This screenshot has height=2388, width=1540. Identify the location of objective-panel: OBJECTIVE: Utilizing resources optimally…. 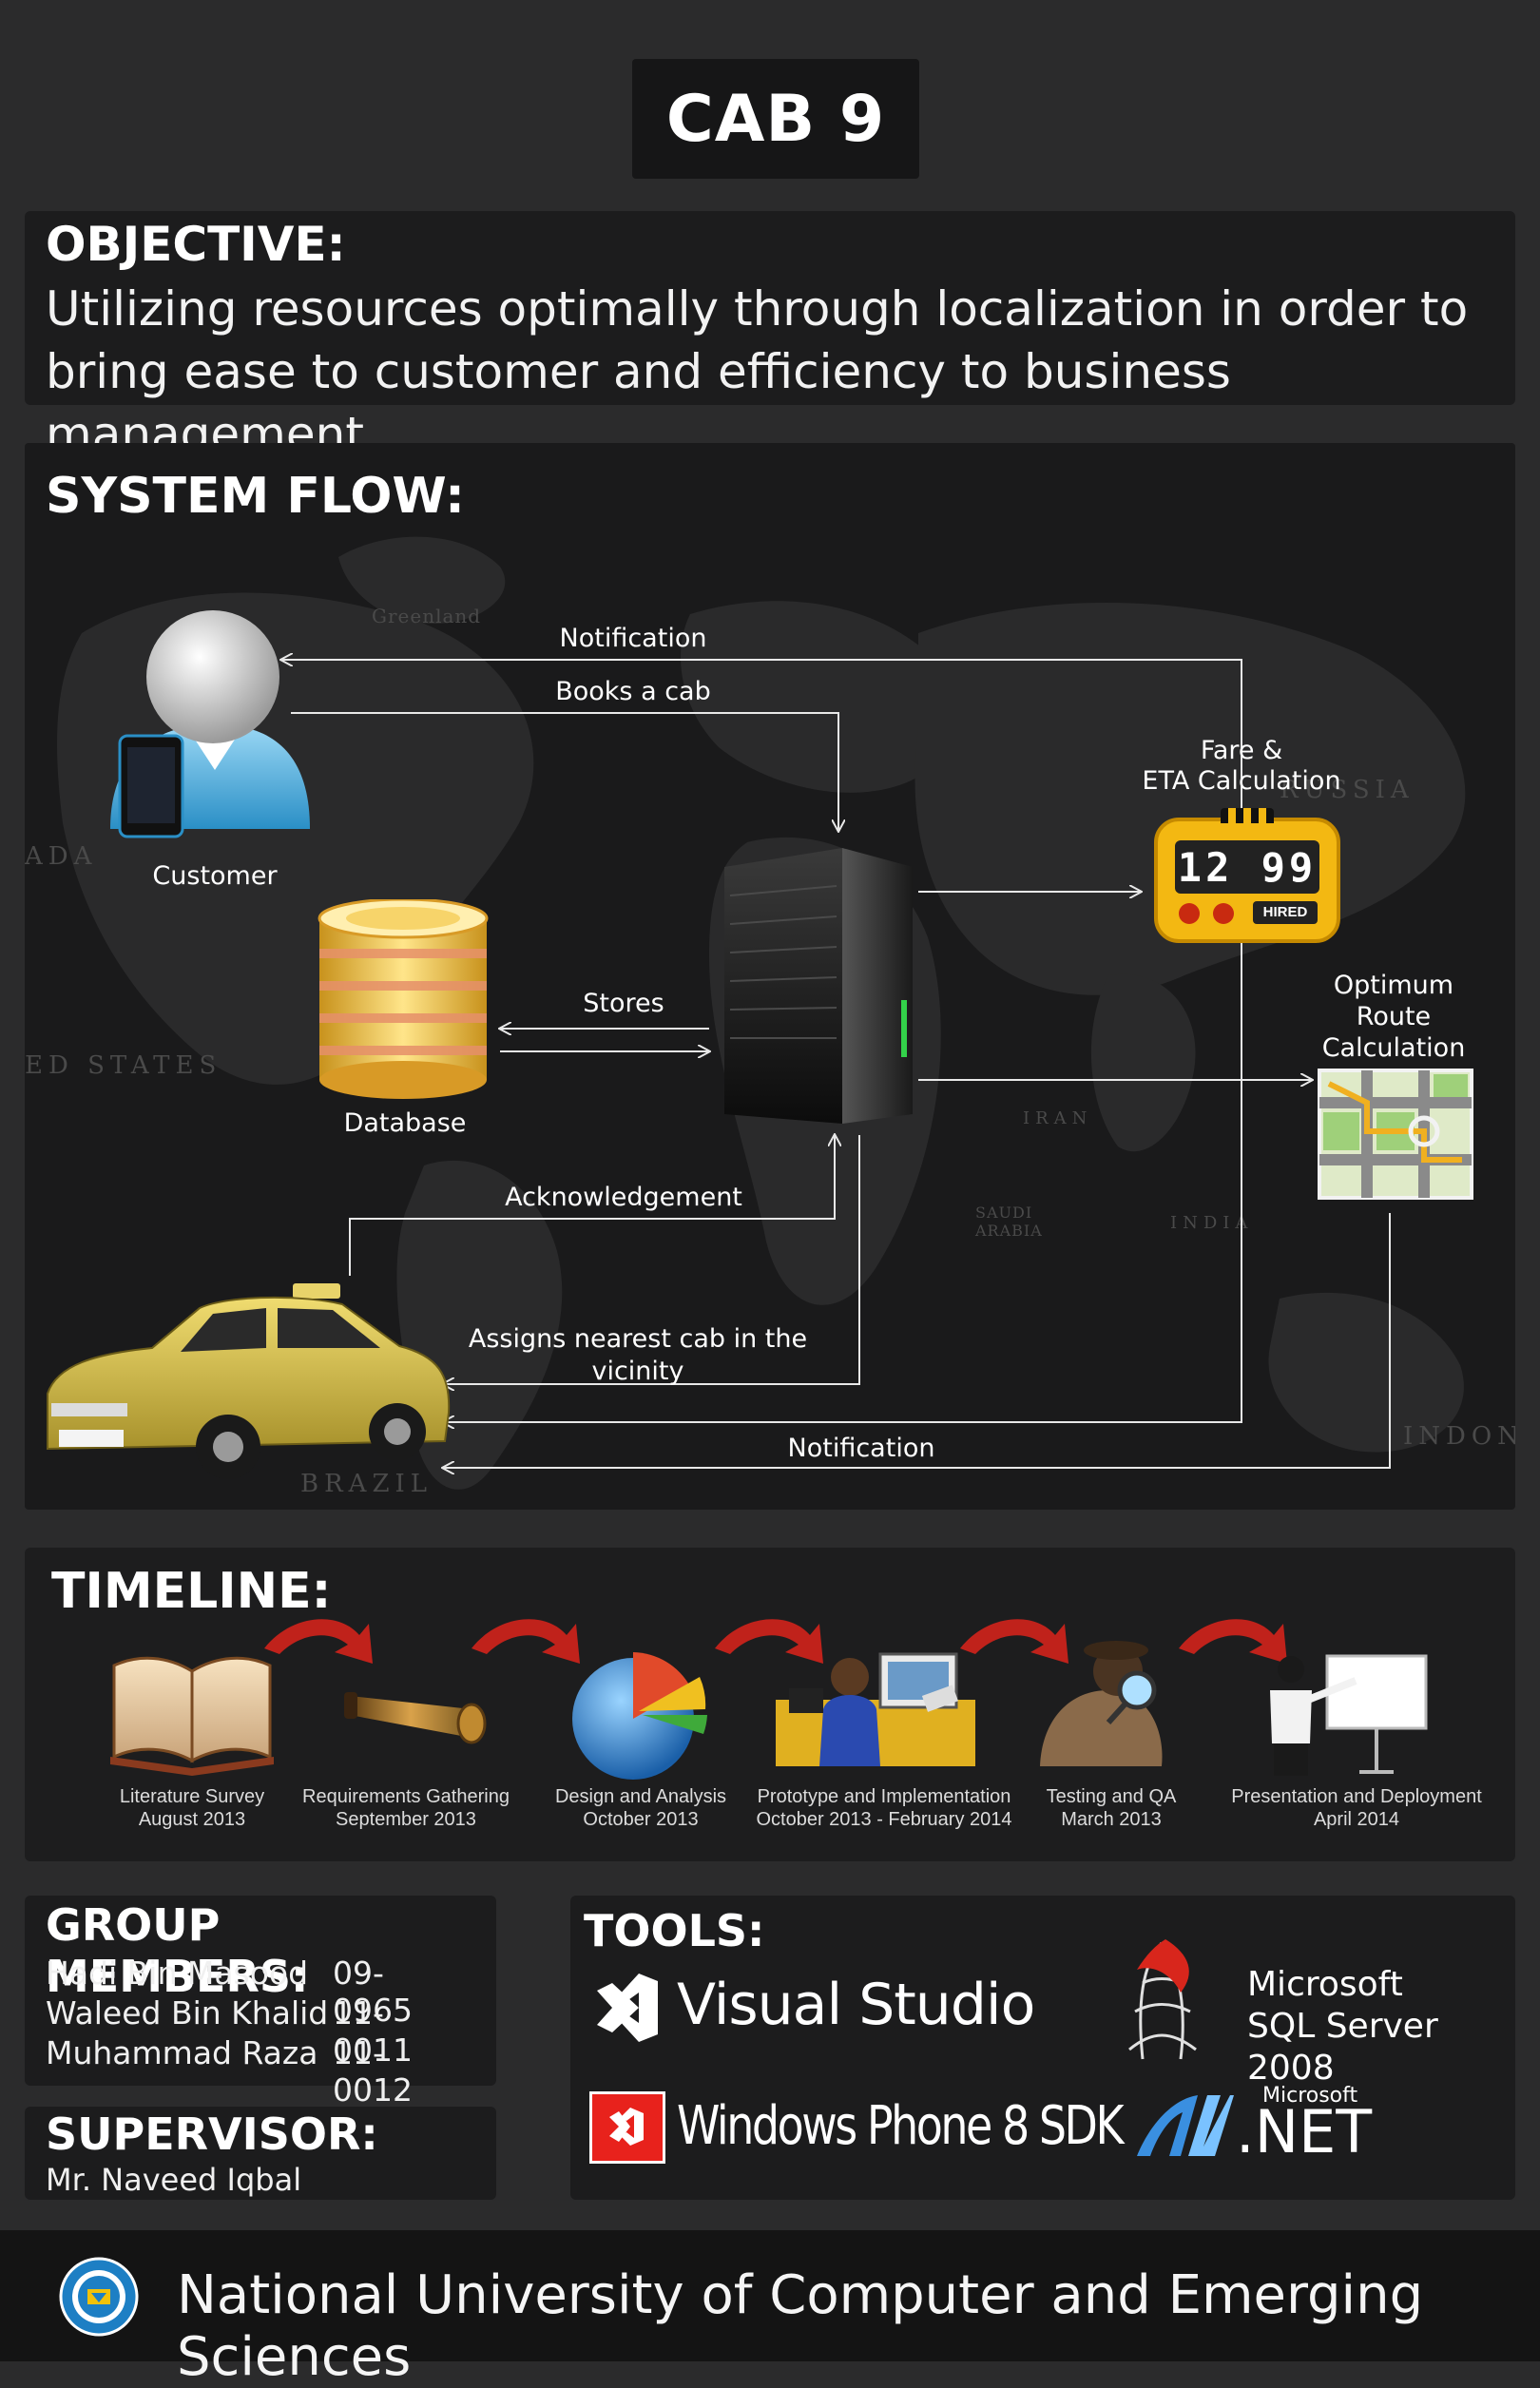
(770, 336).